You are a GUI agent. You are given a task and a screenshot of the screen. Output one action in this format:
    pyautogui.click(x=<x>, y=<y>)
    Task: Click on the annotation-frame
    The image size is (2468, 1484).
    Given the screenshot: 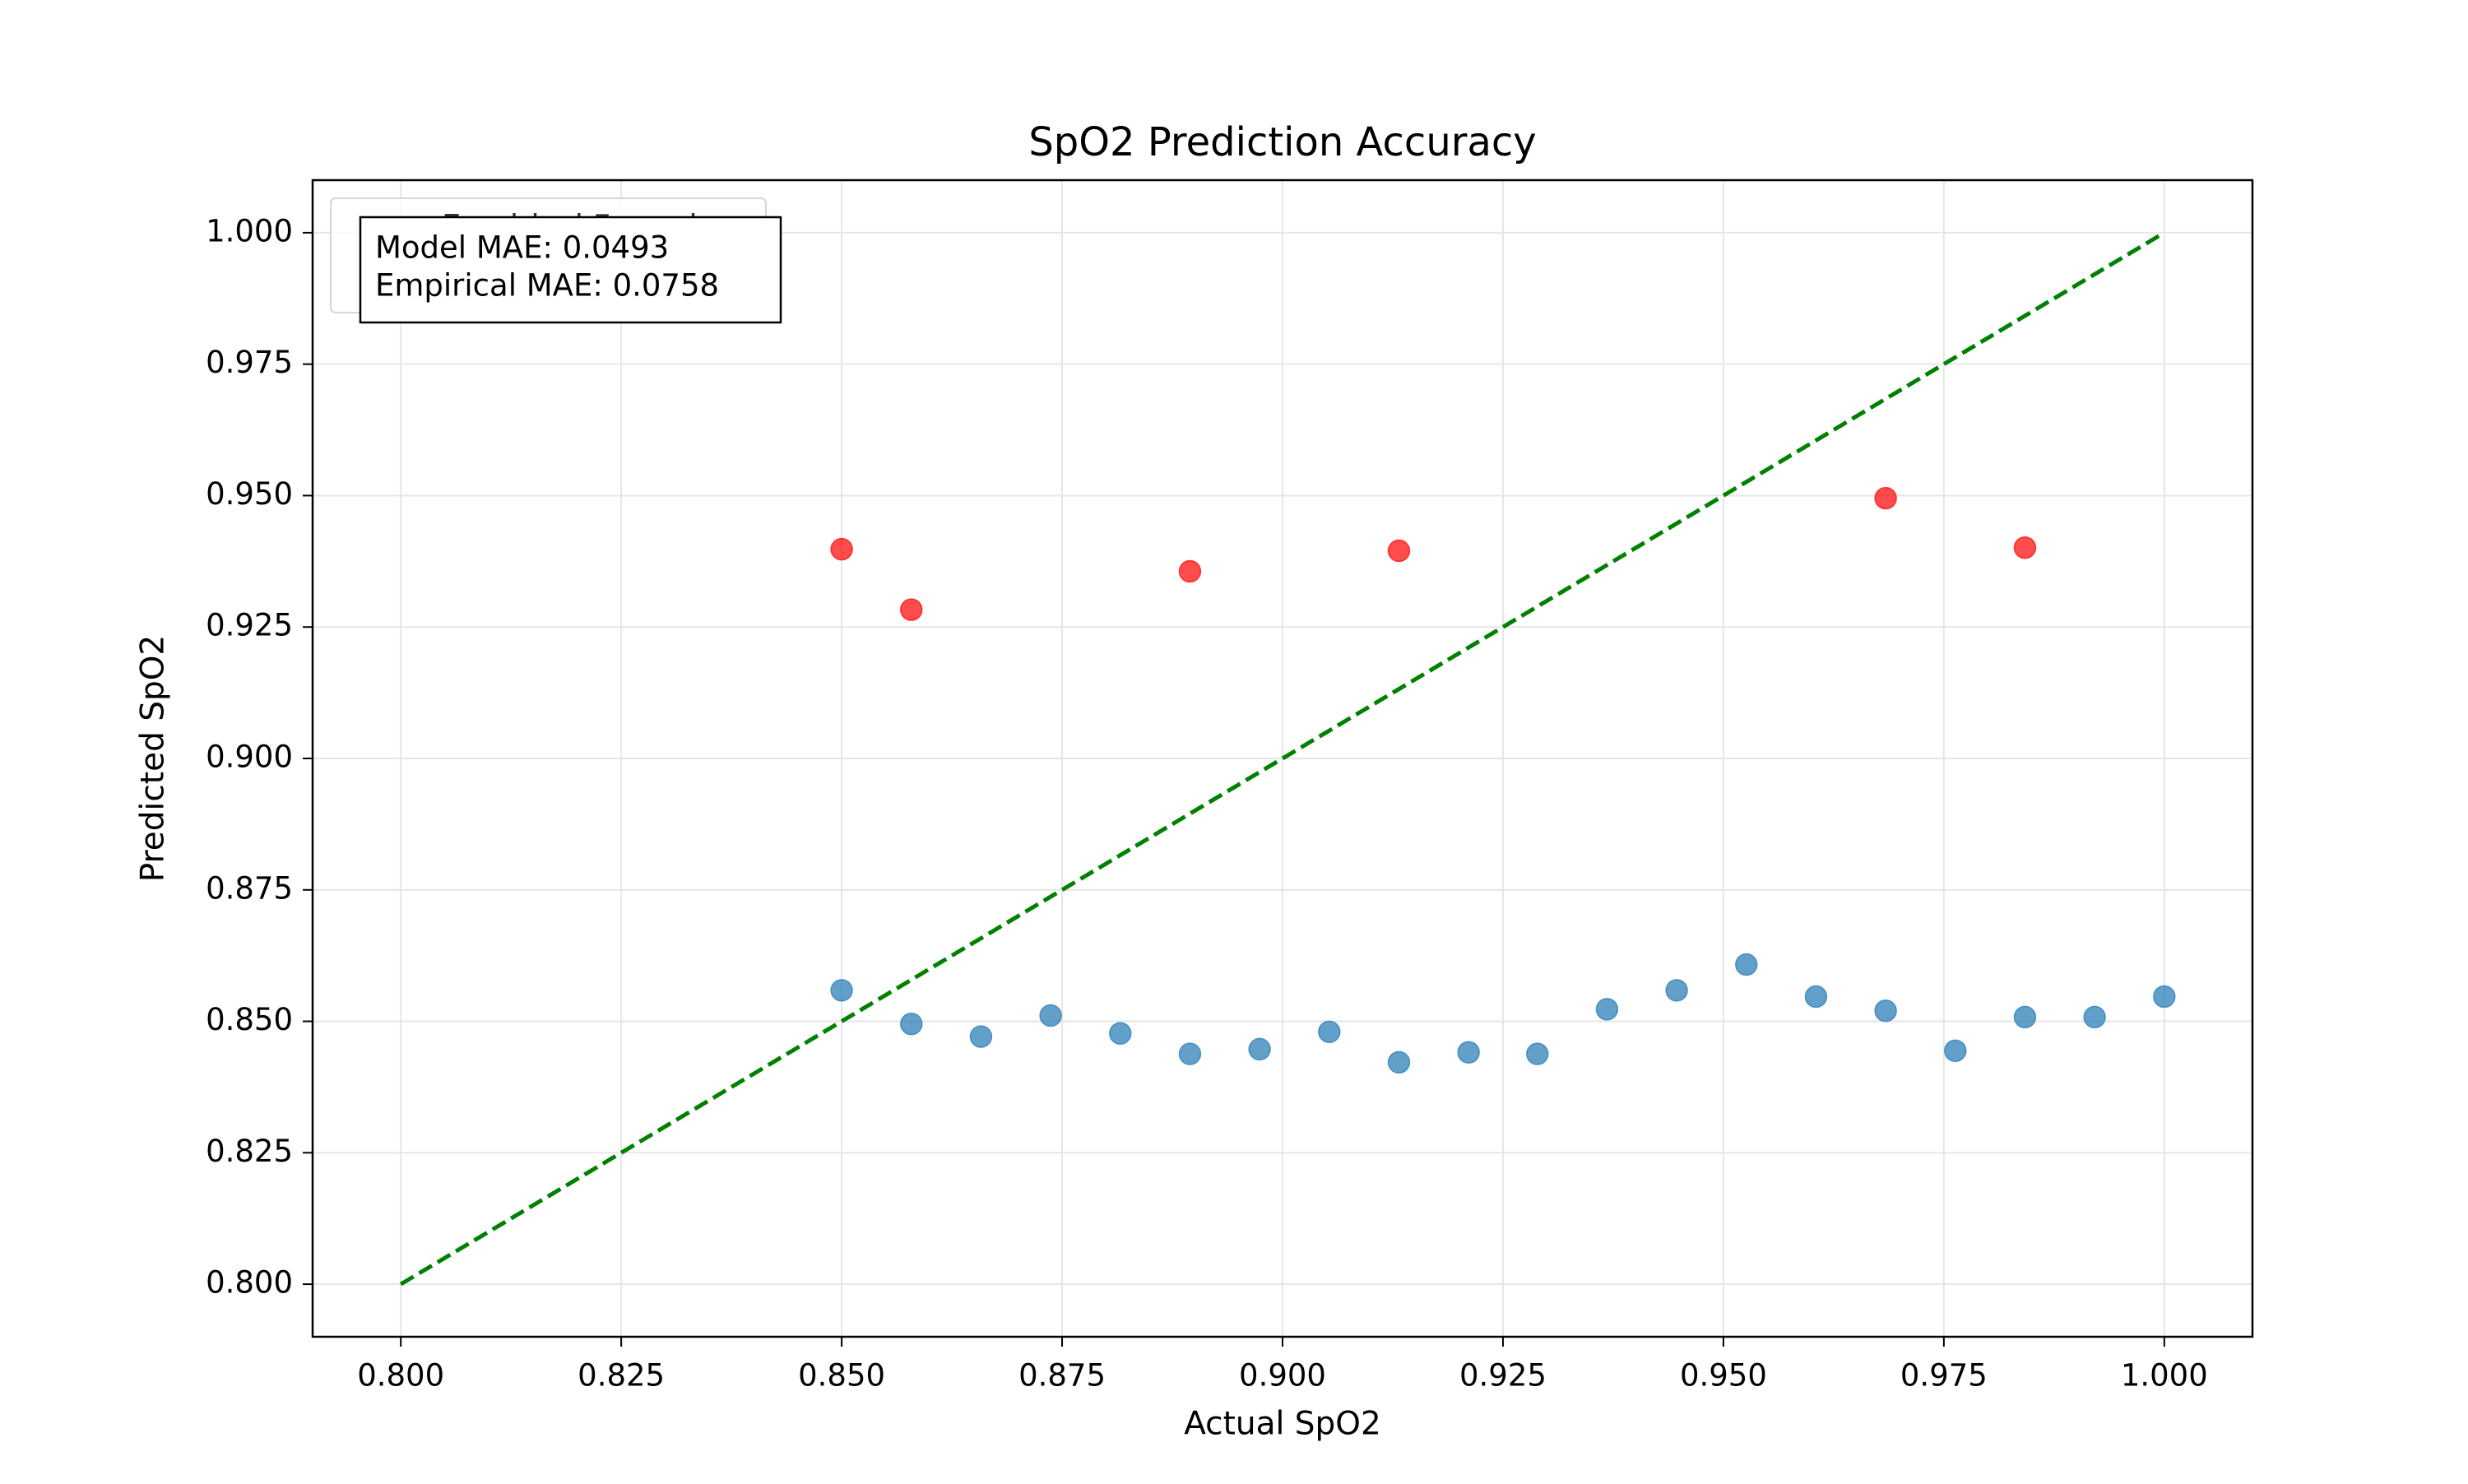 What is the action you would take?
    pyautogui.click(x=570, y=270)
    